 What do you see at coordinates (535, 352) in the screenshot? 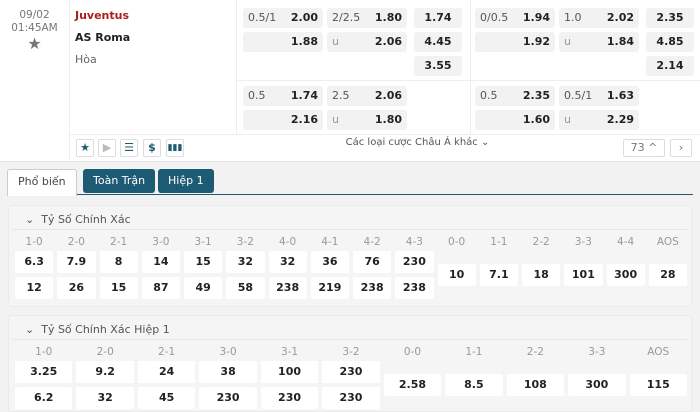
I see `score-label: 2-2` at bounding box center [535, 352].